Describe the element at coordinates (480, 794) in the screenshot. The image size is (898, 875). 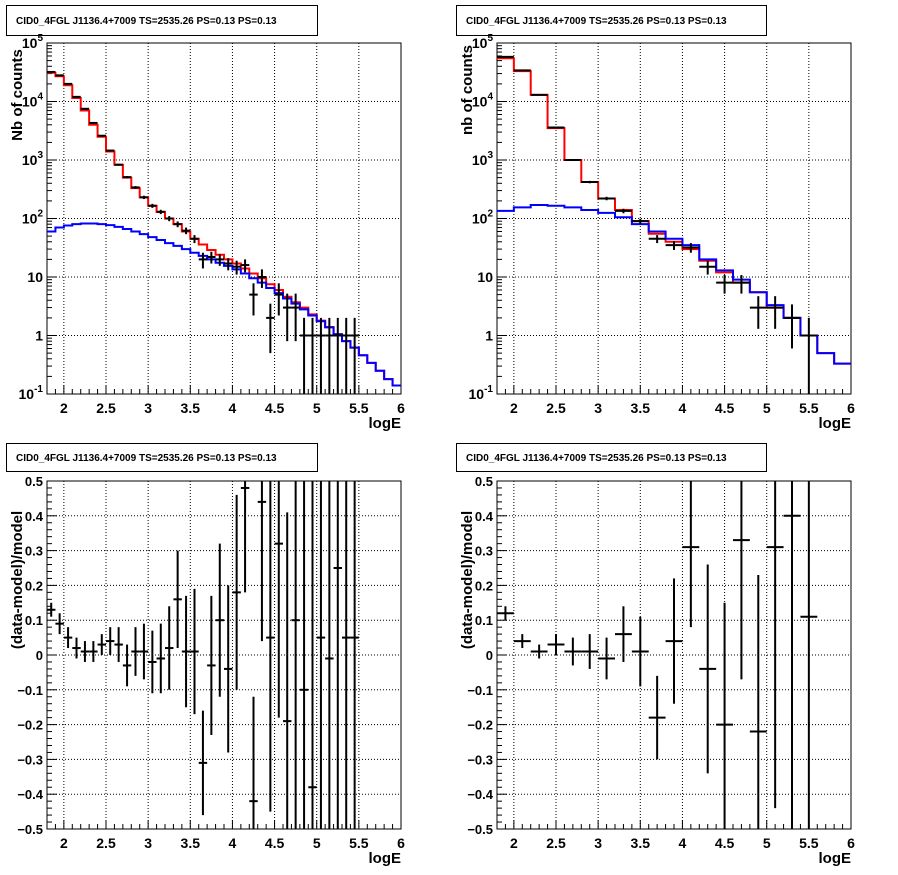
I see `y-tick-label: −0.4` at that location.